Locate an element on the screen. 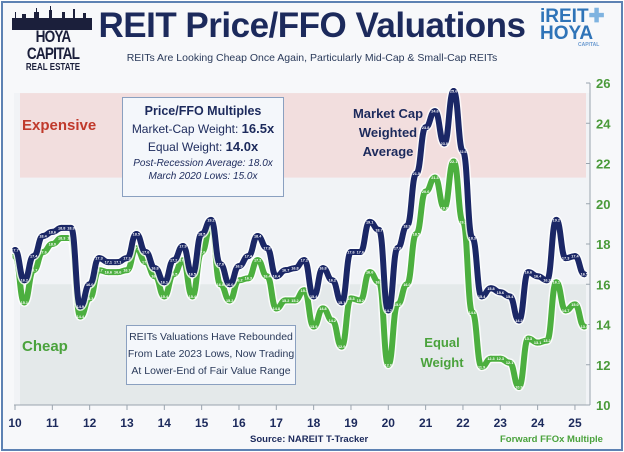 This screenshot has height=452, width=624. data-label: 25.6 is located at coordinates (453, 92).